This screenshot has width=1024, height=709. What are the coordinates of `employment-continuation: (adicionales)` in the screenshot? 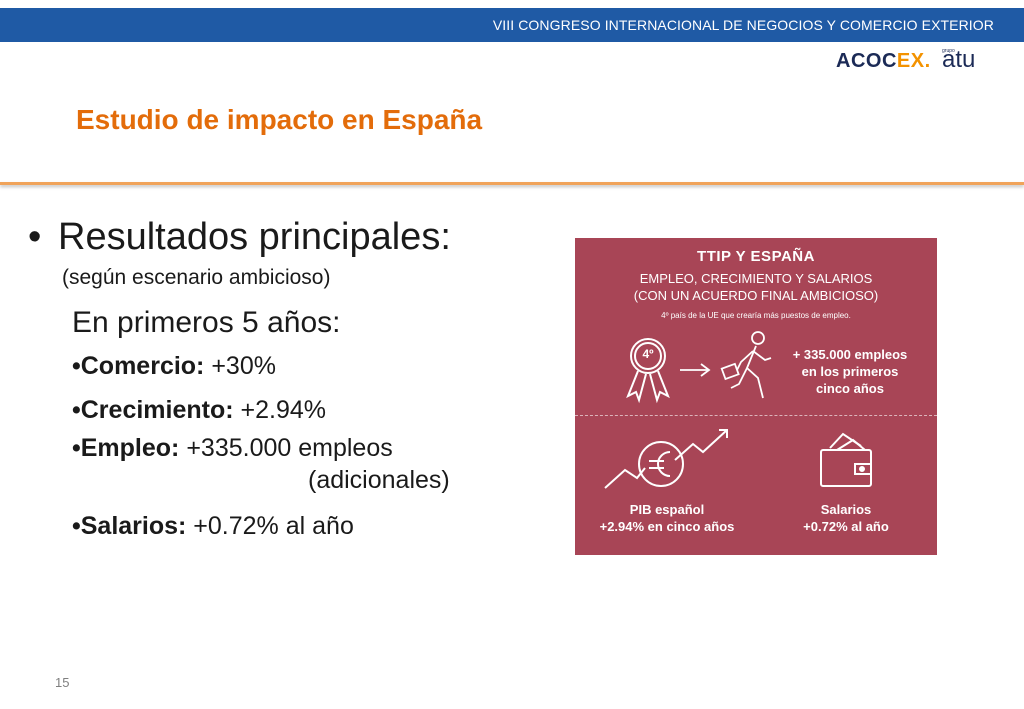 It's located at (379, 480).